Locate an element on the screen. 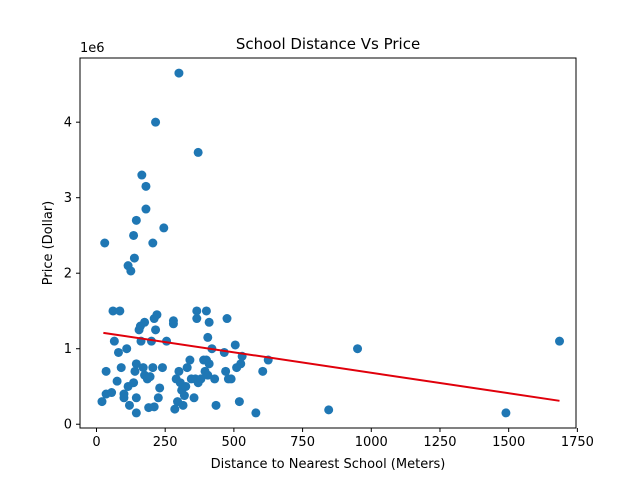 This screenshot has height=480, width=640. y-axis-label: Price (Dollar) is located at coordinates (48, 243).